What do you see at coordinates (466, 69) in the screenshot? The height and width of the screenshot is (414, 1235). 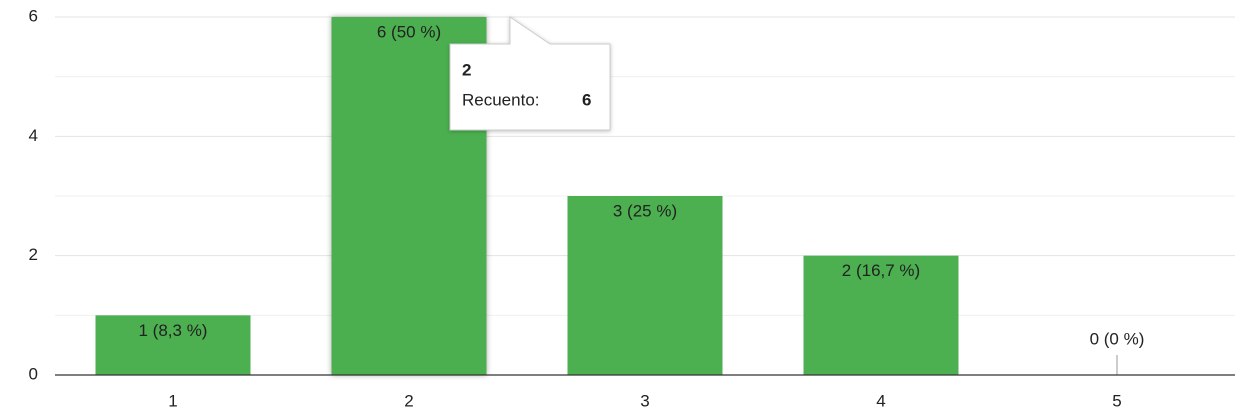 I see `tooltip-category: 2` at bounding box center [466, 69].